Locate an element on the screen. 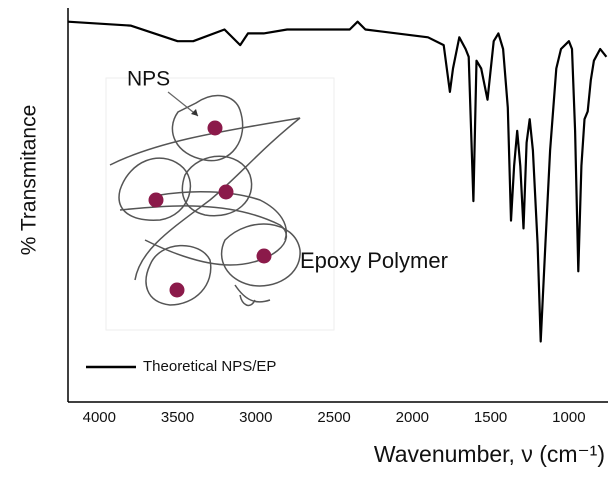 The image size is (610, 478). inset-label: Epoxy Polymer is located at coordinates (374, 260).